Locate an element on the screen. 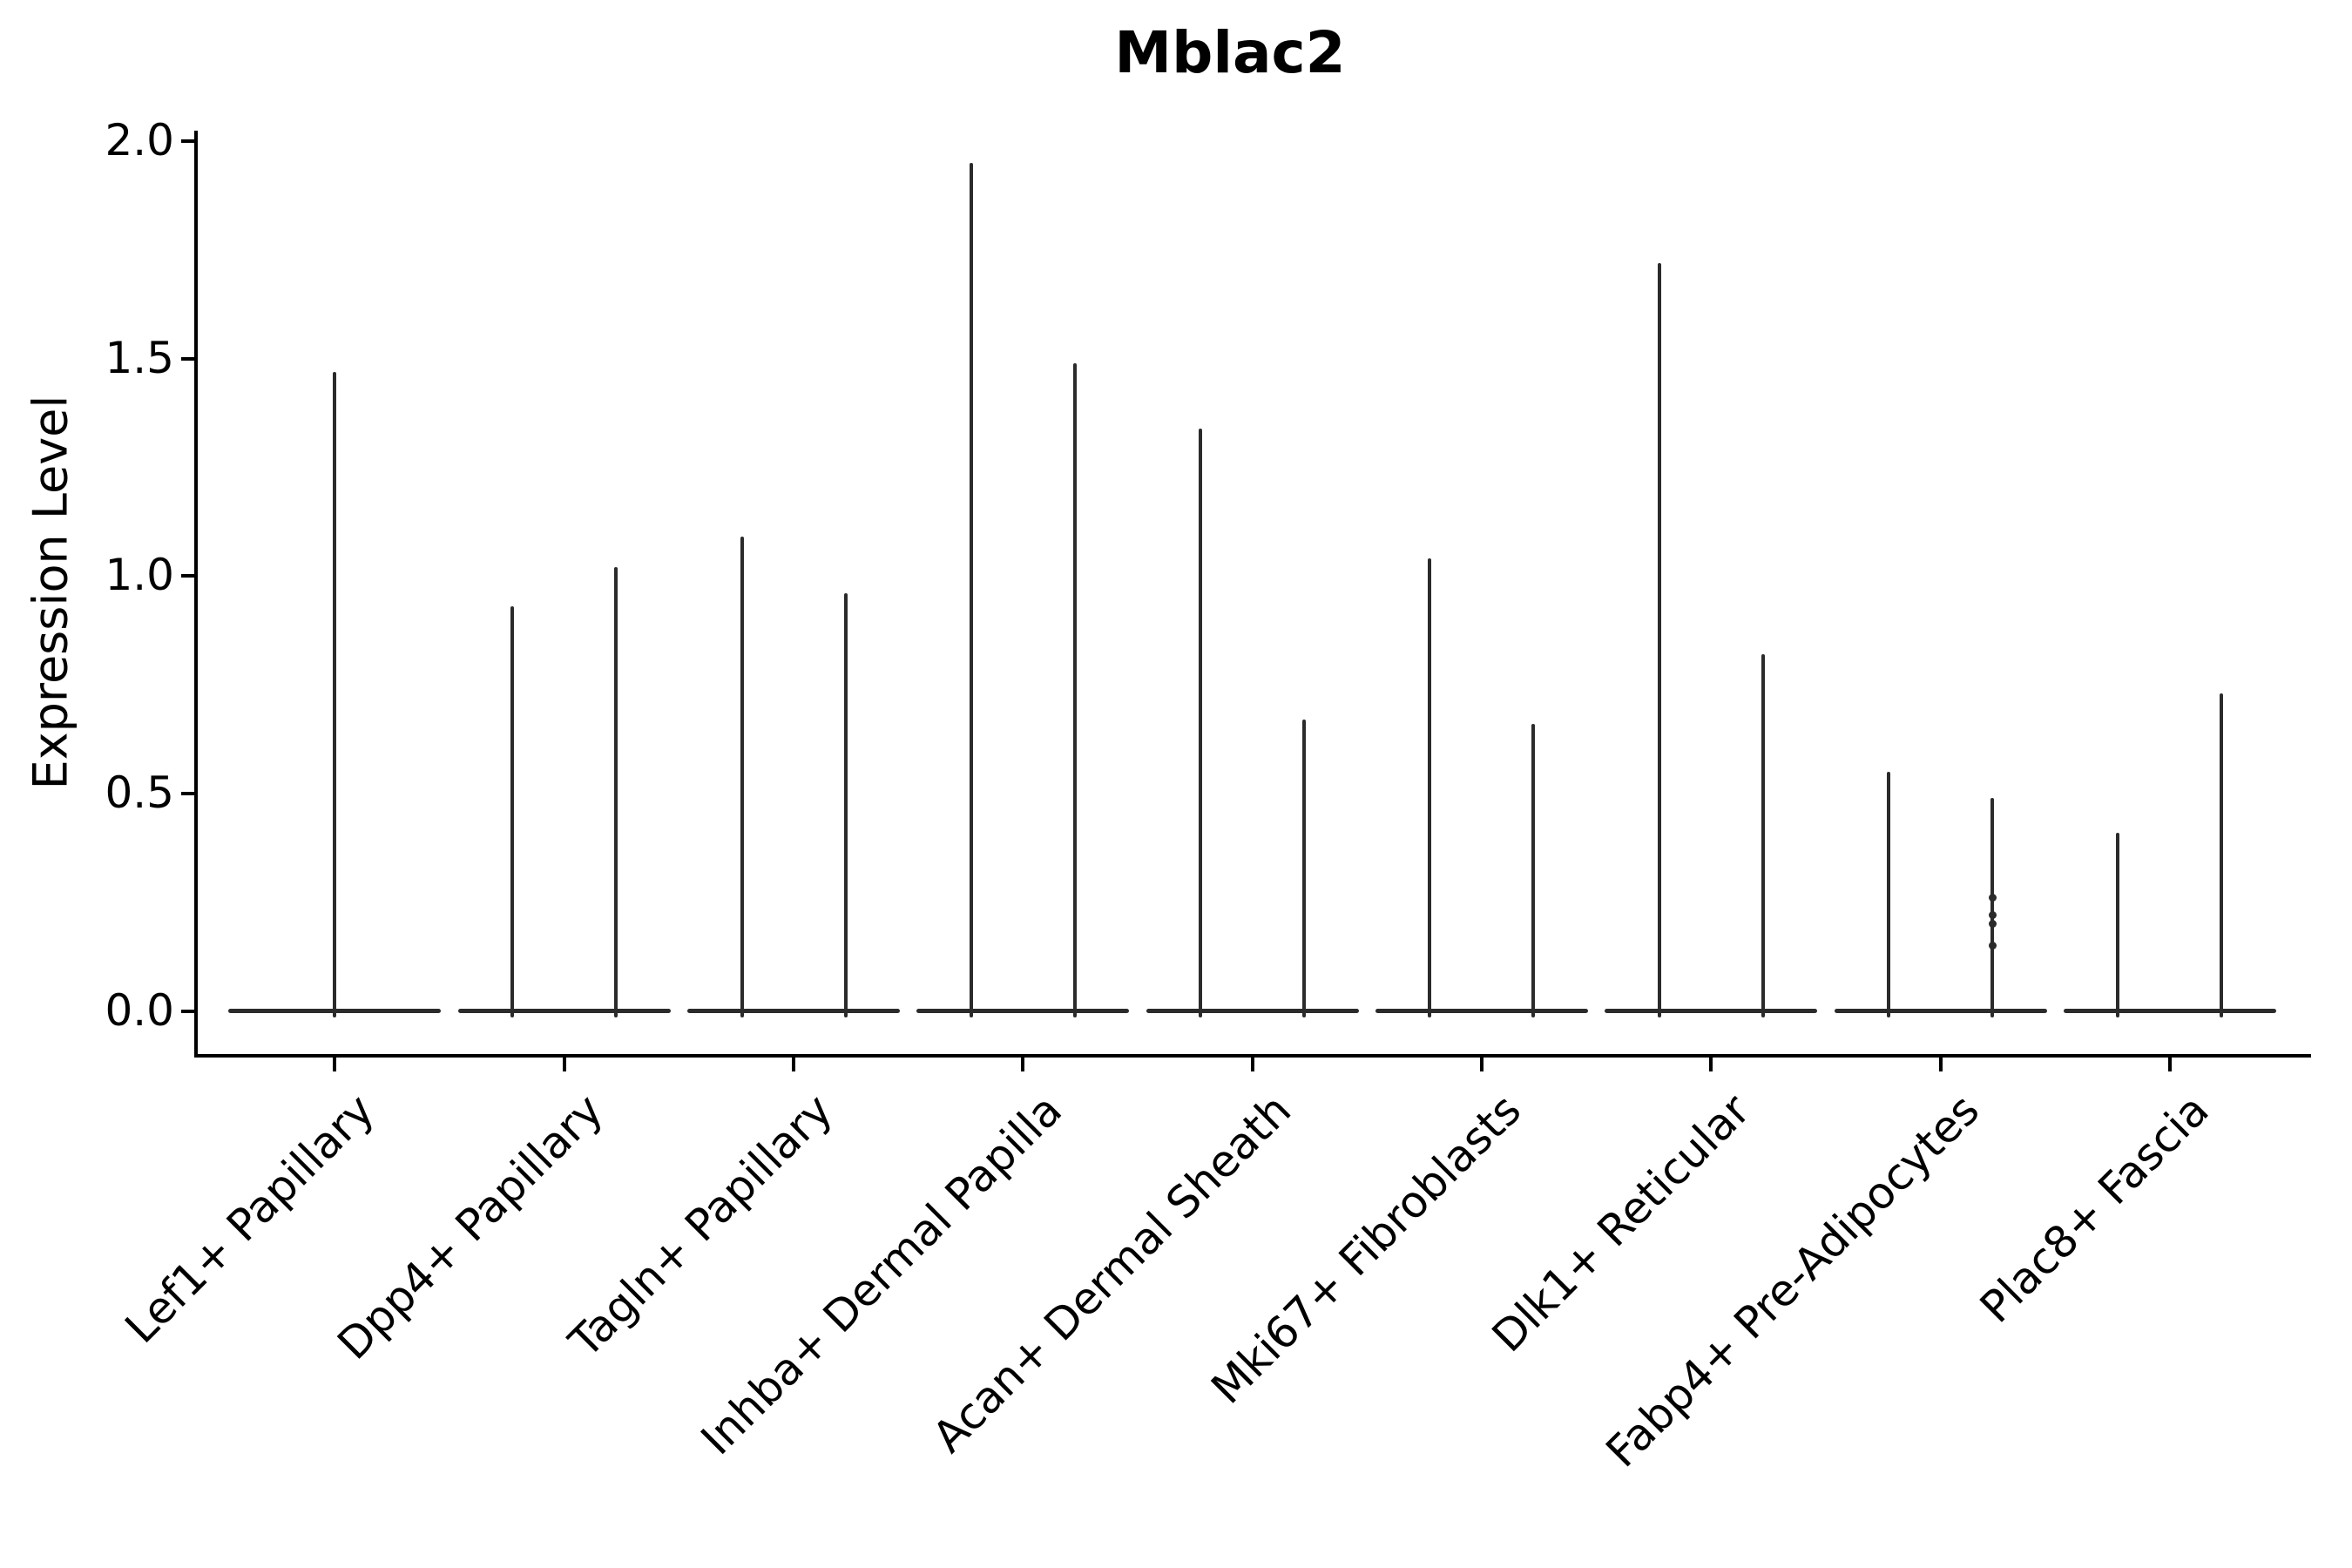 This screenshot has height=1568, width=2352. y-tick-label: 0.0 is located at coordinates (139, 1010).